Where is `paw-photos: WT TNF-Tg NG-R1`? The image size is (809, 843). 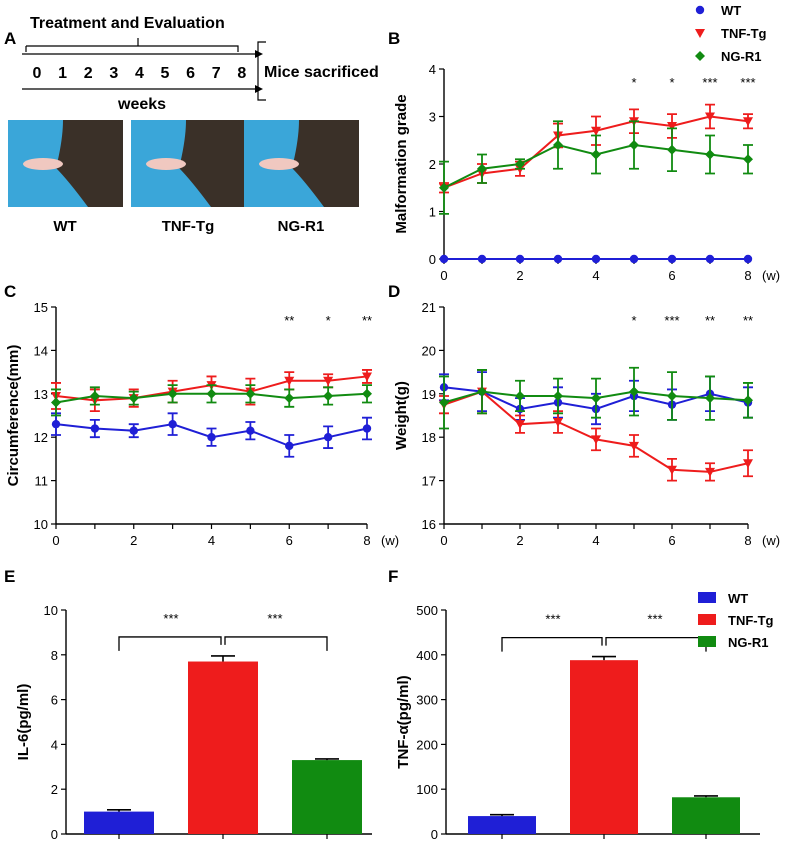
paw-photos: WT TNF-Tg NG-R1 is located at coordinates (183, 177).